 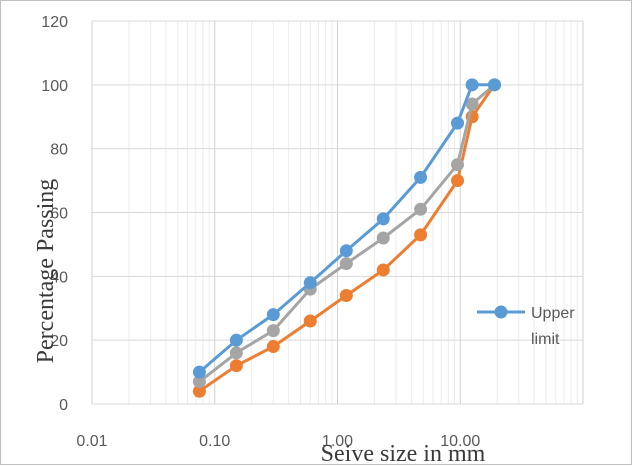 What do you see at coordinates (337, 441) in the screenshot?
I see `x-tick-label: 1.00` at bounding box center [337, 441].